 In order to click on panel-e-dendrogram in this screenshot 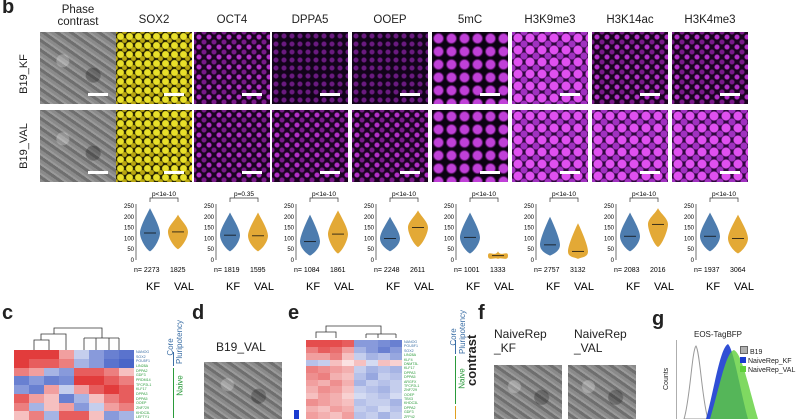, I will do `click(356, 331)`.